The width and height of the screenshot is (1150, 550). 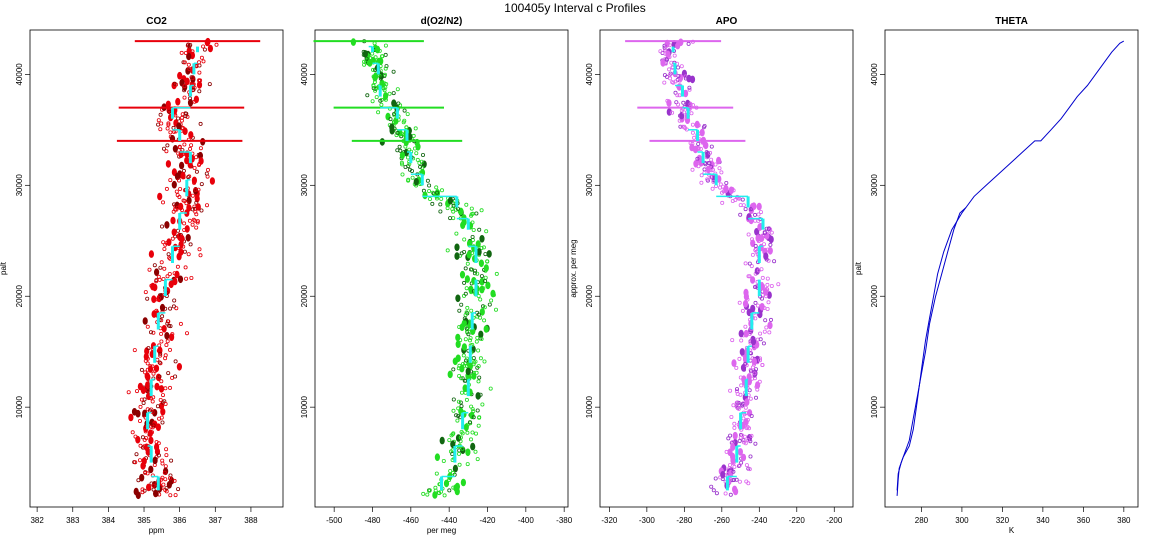 What do you see at coordinates (858, 268) in the screenshot?
I see `y-axis-label: palt` at bounding box center [858, 268].